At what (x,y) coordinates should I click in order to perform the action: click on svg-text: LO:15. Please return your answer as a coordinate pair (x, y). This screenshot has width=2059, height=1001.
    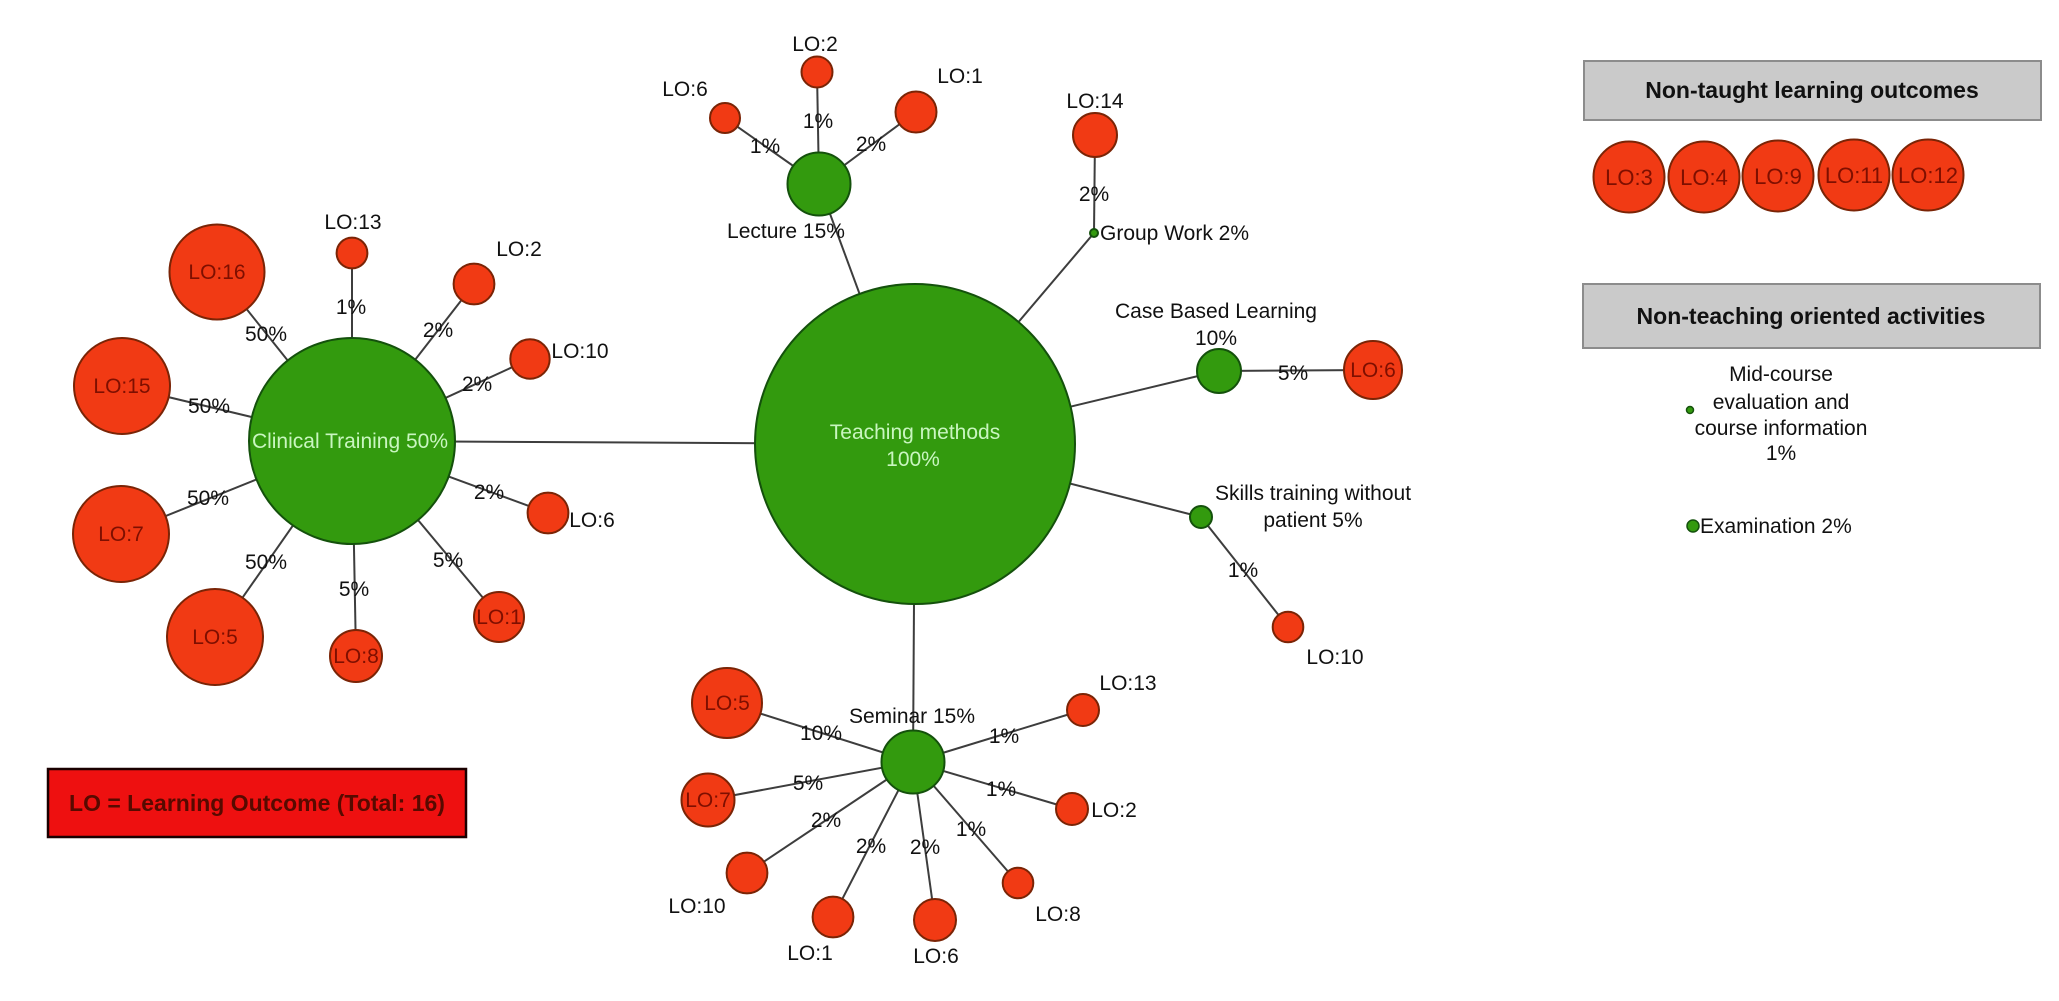
    Looking at the image, I should click on (121, 386).